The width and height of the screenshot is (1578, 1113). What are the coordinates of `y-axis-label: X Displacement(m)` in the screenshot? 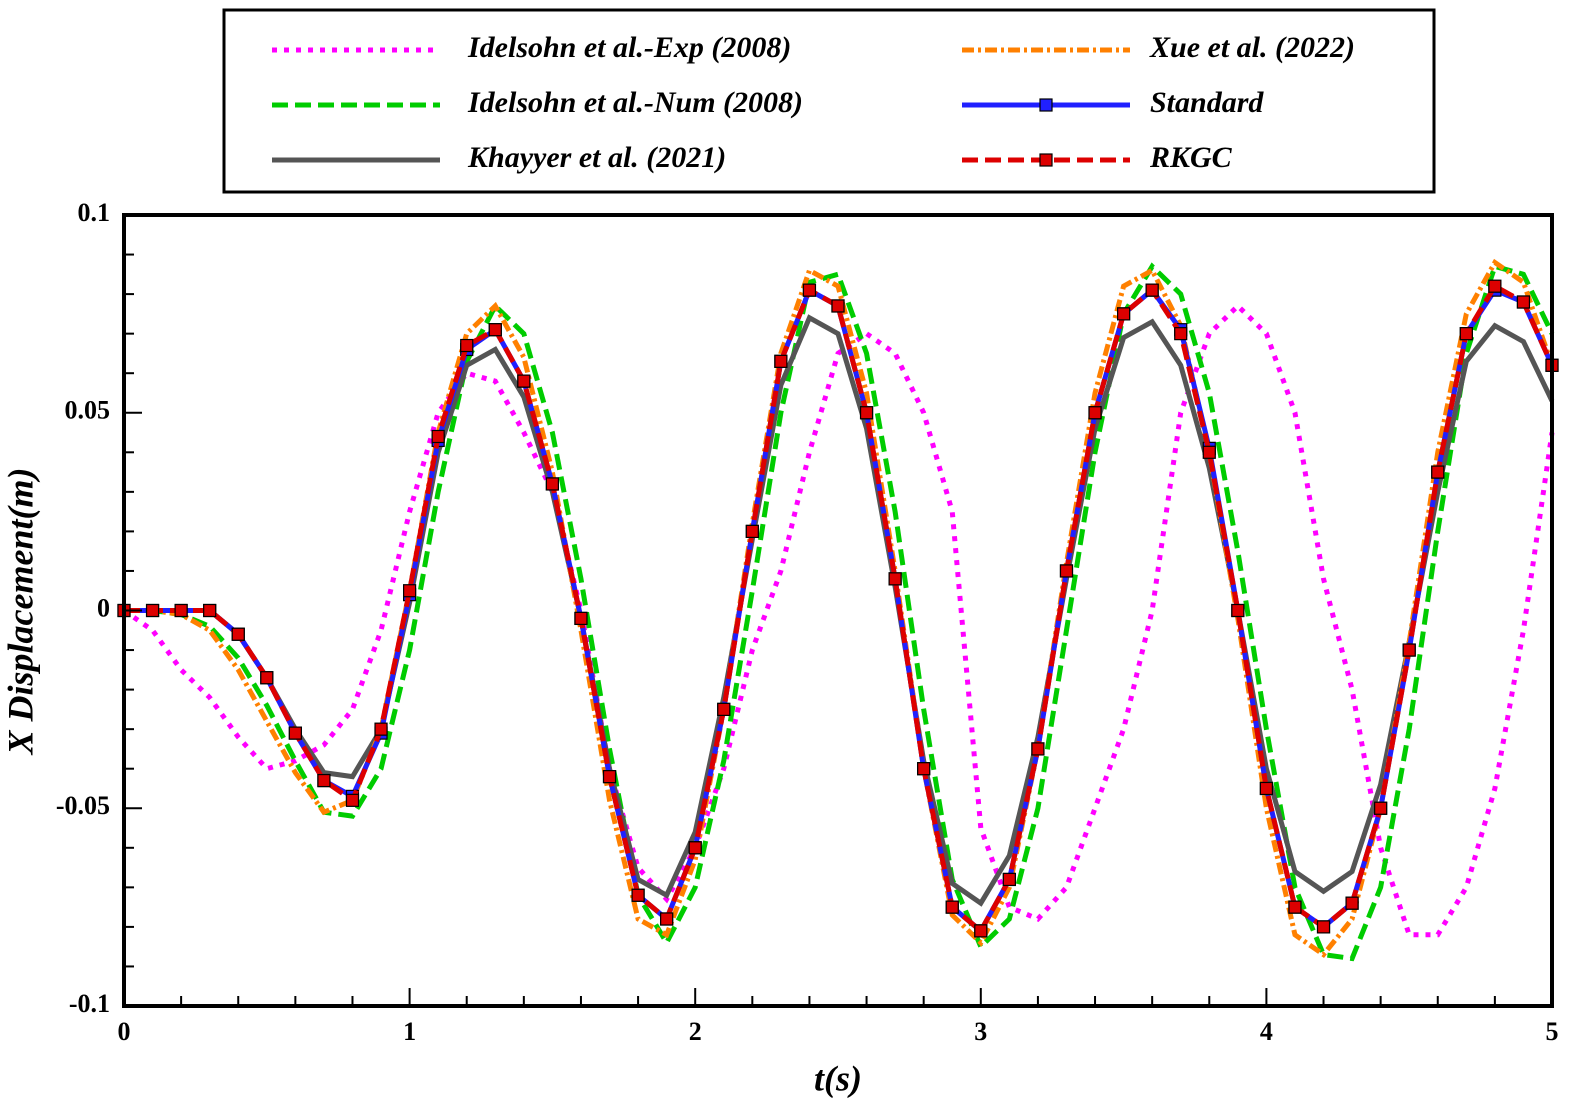 It's located at (20, 612).